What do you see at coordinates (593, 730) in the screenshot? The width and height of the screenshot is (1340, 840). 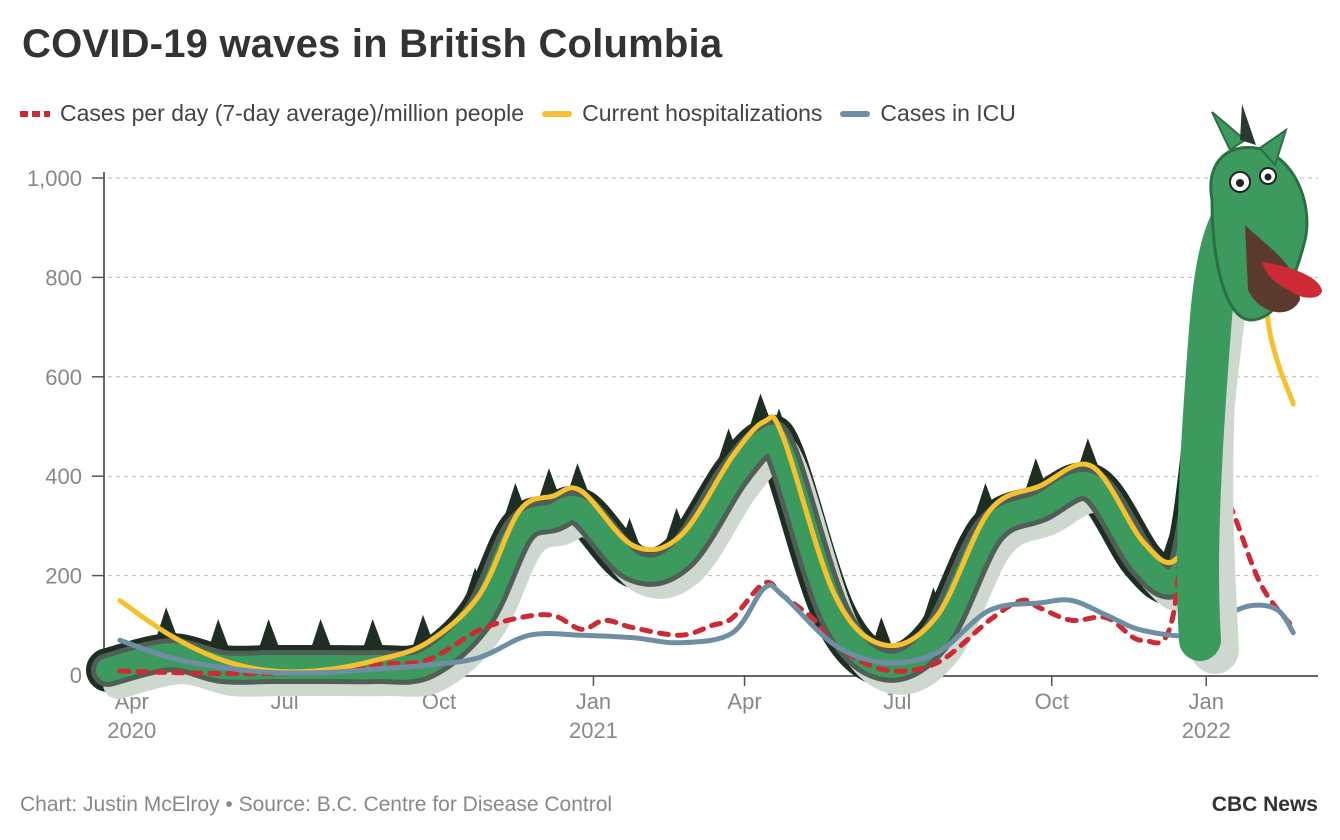 I see `x-tick-year-label: 2021` at bounding box center [593, 730].